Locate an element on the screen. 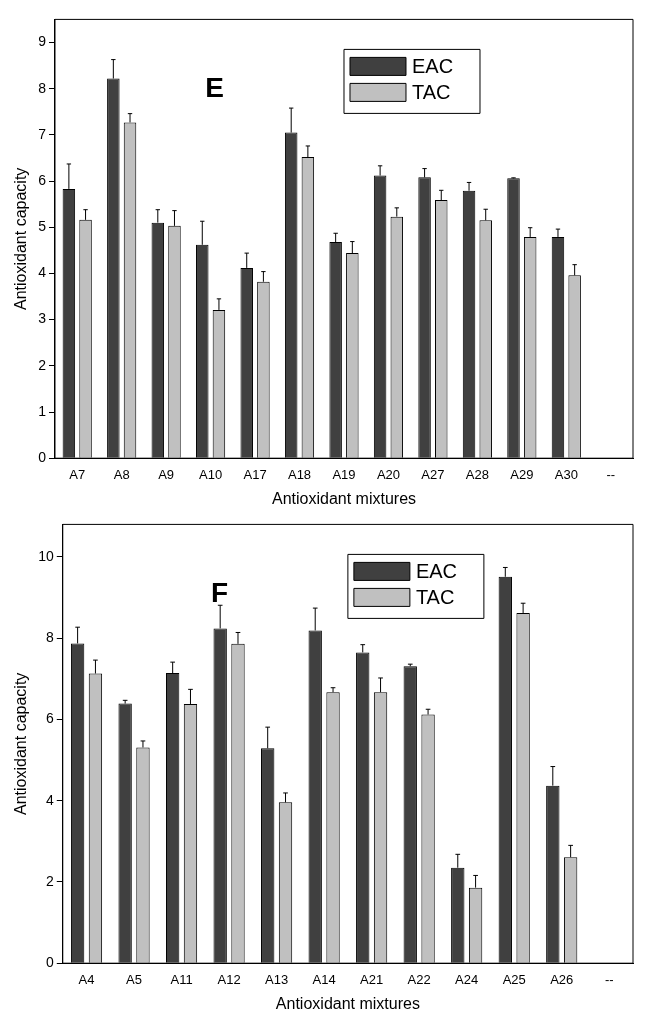 This screenshot has width=649, height=1036. x-tick-label: A4 is located at coordinates (86, 979).